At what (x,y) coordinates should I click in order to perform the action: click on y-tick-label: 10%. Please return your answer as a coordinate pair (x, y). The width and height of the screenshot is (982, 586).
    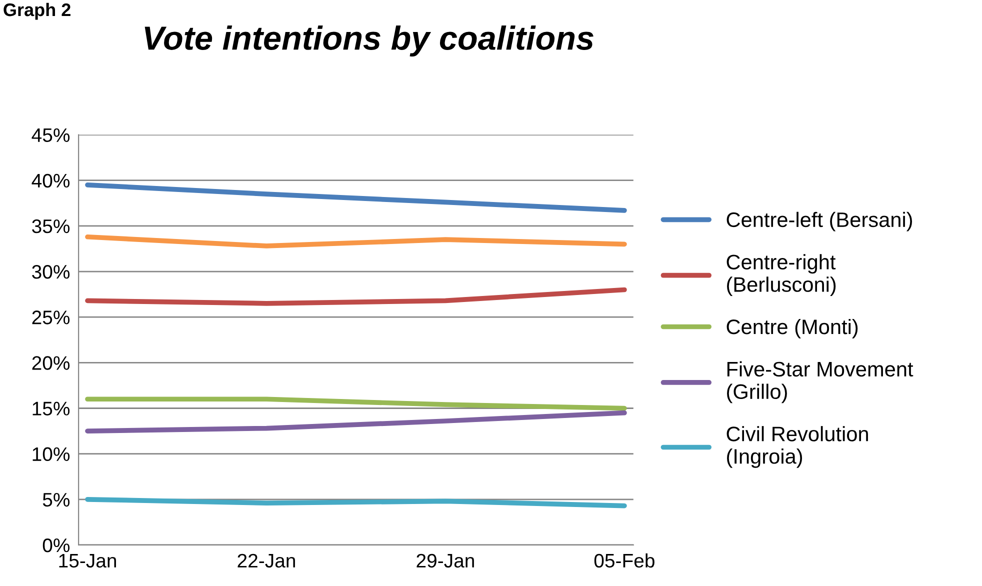
    Looking at the image, I should click on (51, 454).